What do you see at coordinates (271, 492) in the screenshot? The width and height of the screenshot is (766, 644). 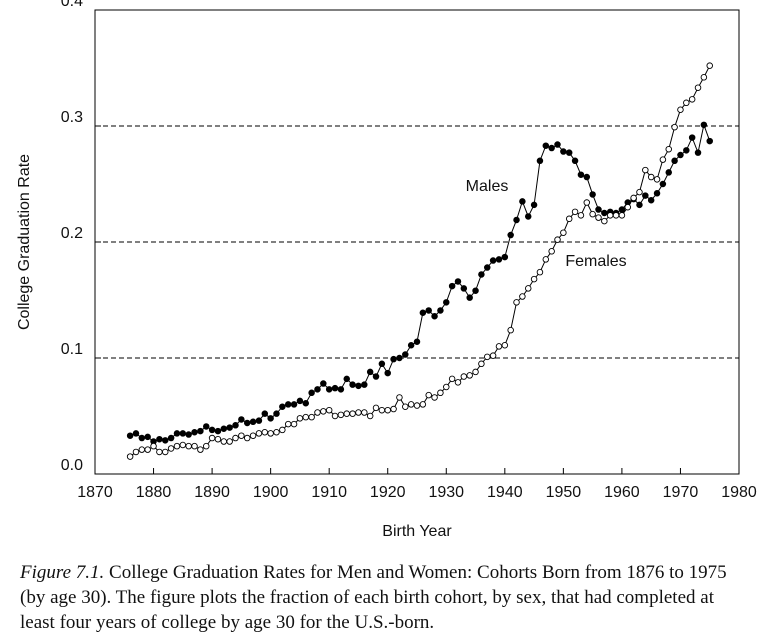 I see `x-tick-label: 1900` at bounding box center [271, 492].